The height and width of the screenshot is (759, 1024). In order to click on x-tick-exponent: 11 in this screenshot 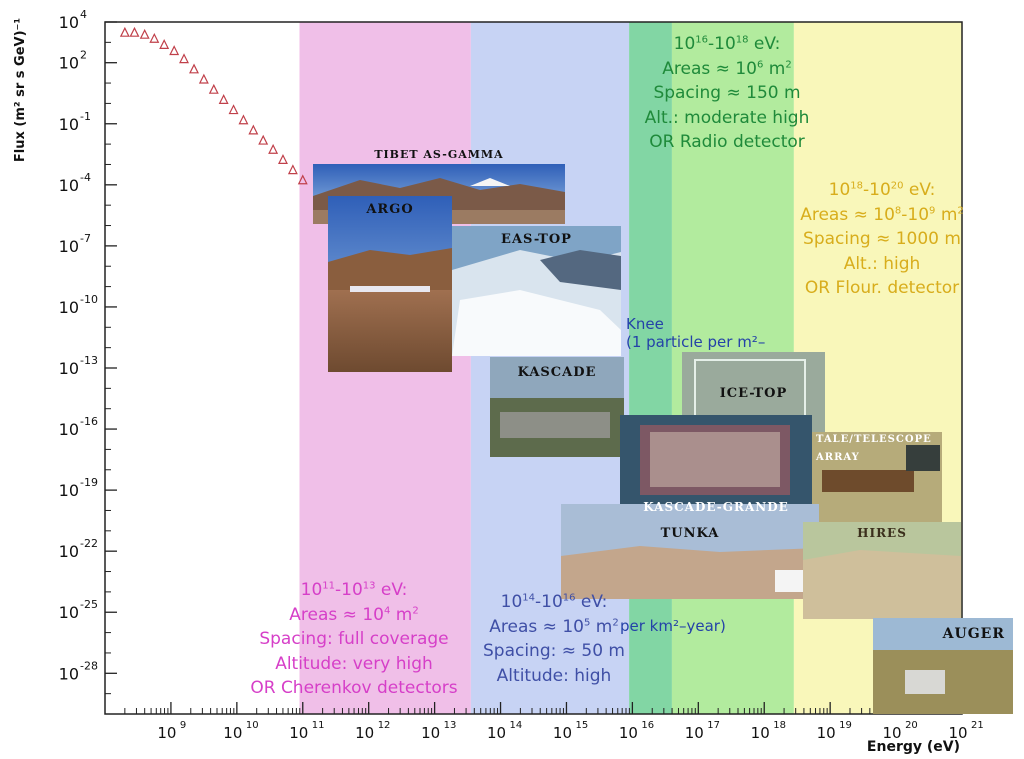, I will do `click(318, 725)`.